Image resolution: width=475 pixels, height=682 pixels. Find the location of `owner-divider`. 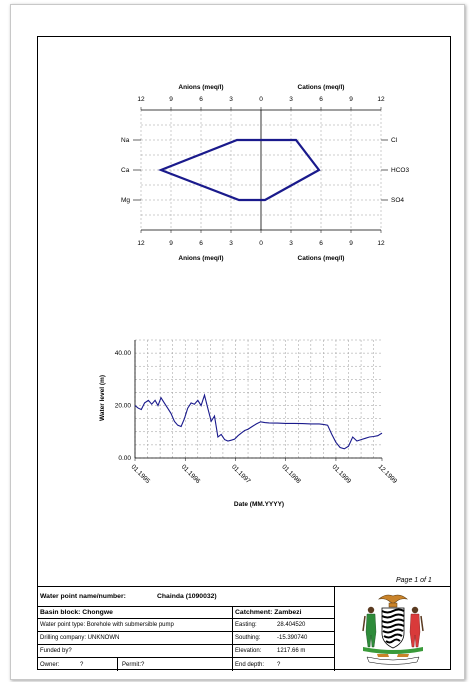

owner-divider is located at coordinates (117, 664).